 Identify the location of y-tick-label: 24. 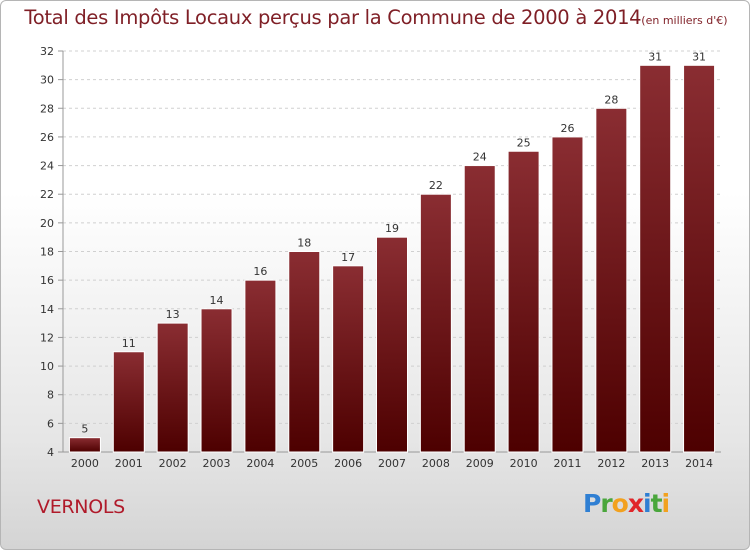
(47, 166).